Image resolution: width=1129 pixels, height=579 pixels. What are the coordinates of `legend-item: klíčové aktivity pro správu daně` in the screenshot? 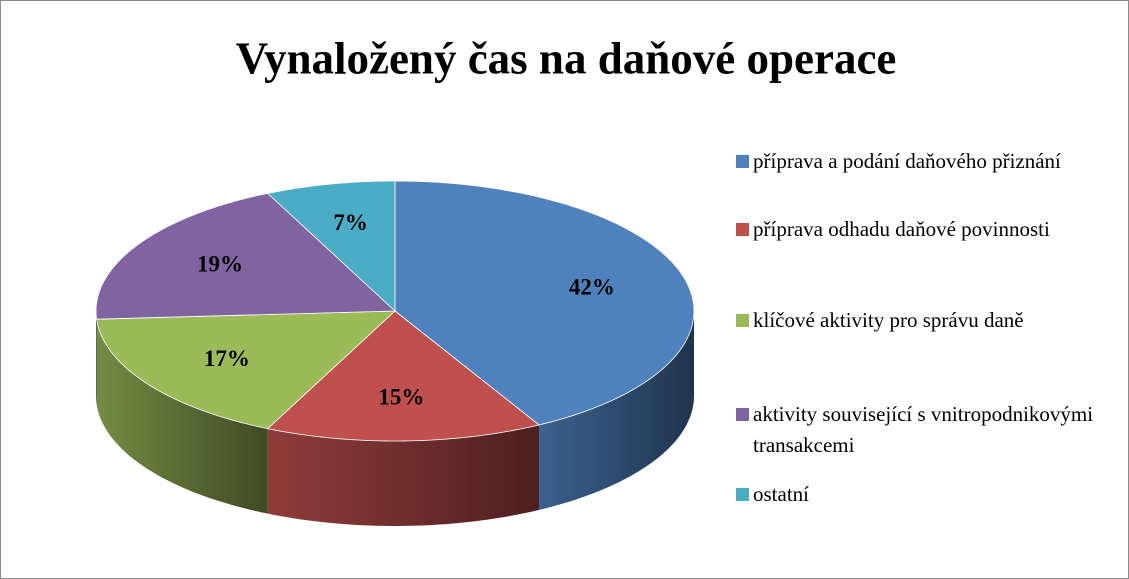 It's located at (926, 320).